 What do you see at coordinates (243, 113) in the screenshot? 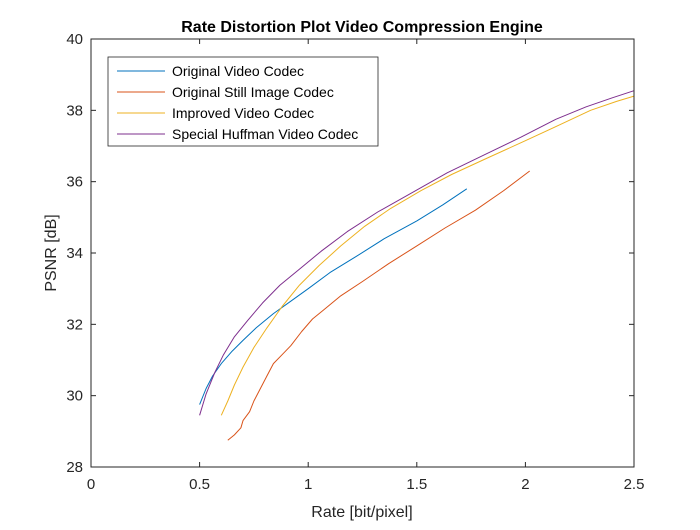
I see `legend-label-3: Improved Video Codec` at bounding box center [243, 113].